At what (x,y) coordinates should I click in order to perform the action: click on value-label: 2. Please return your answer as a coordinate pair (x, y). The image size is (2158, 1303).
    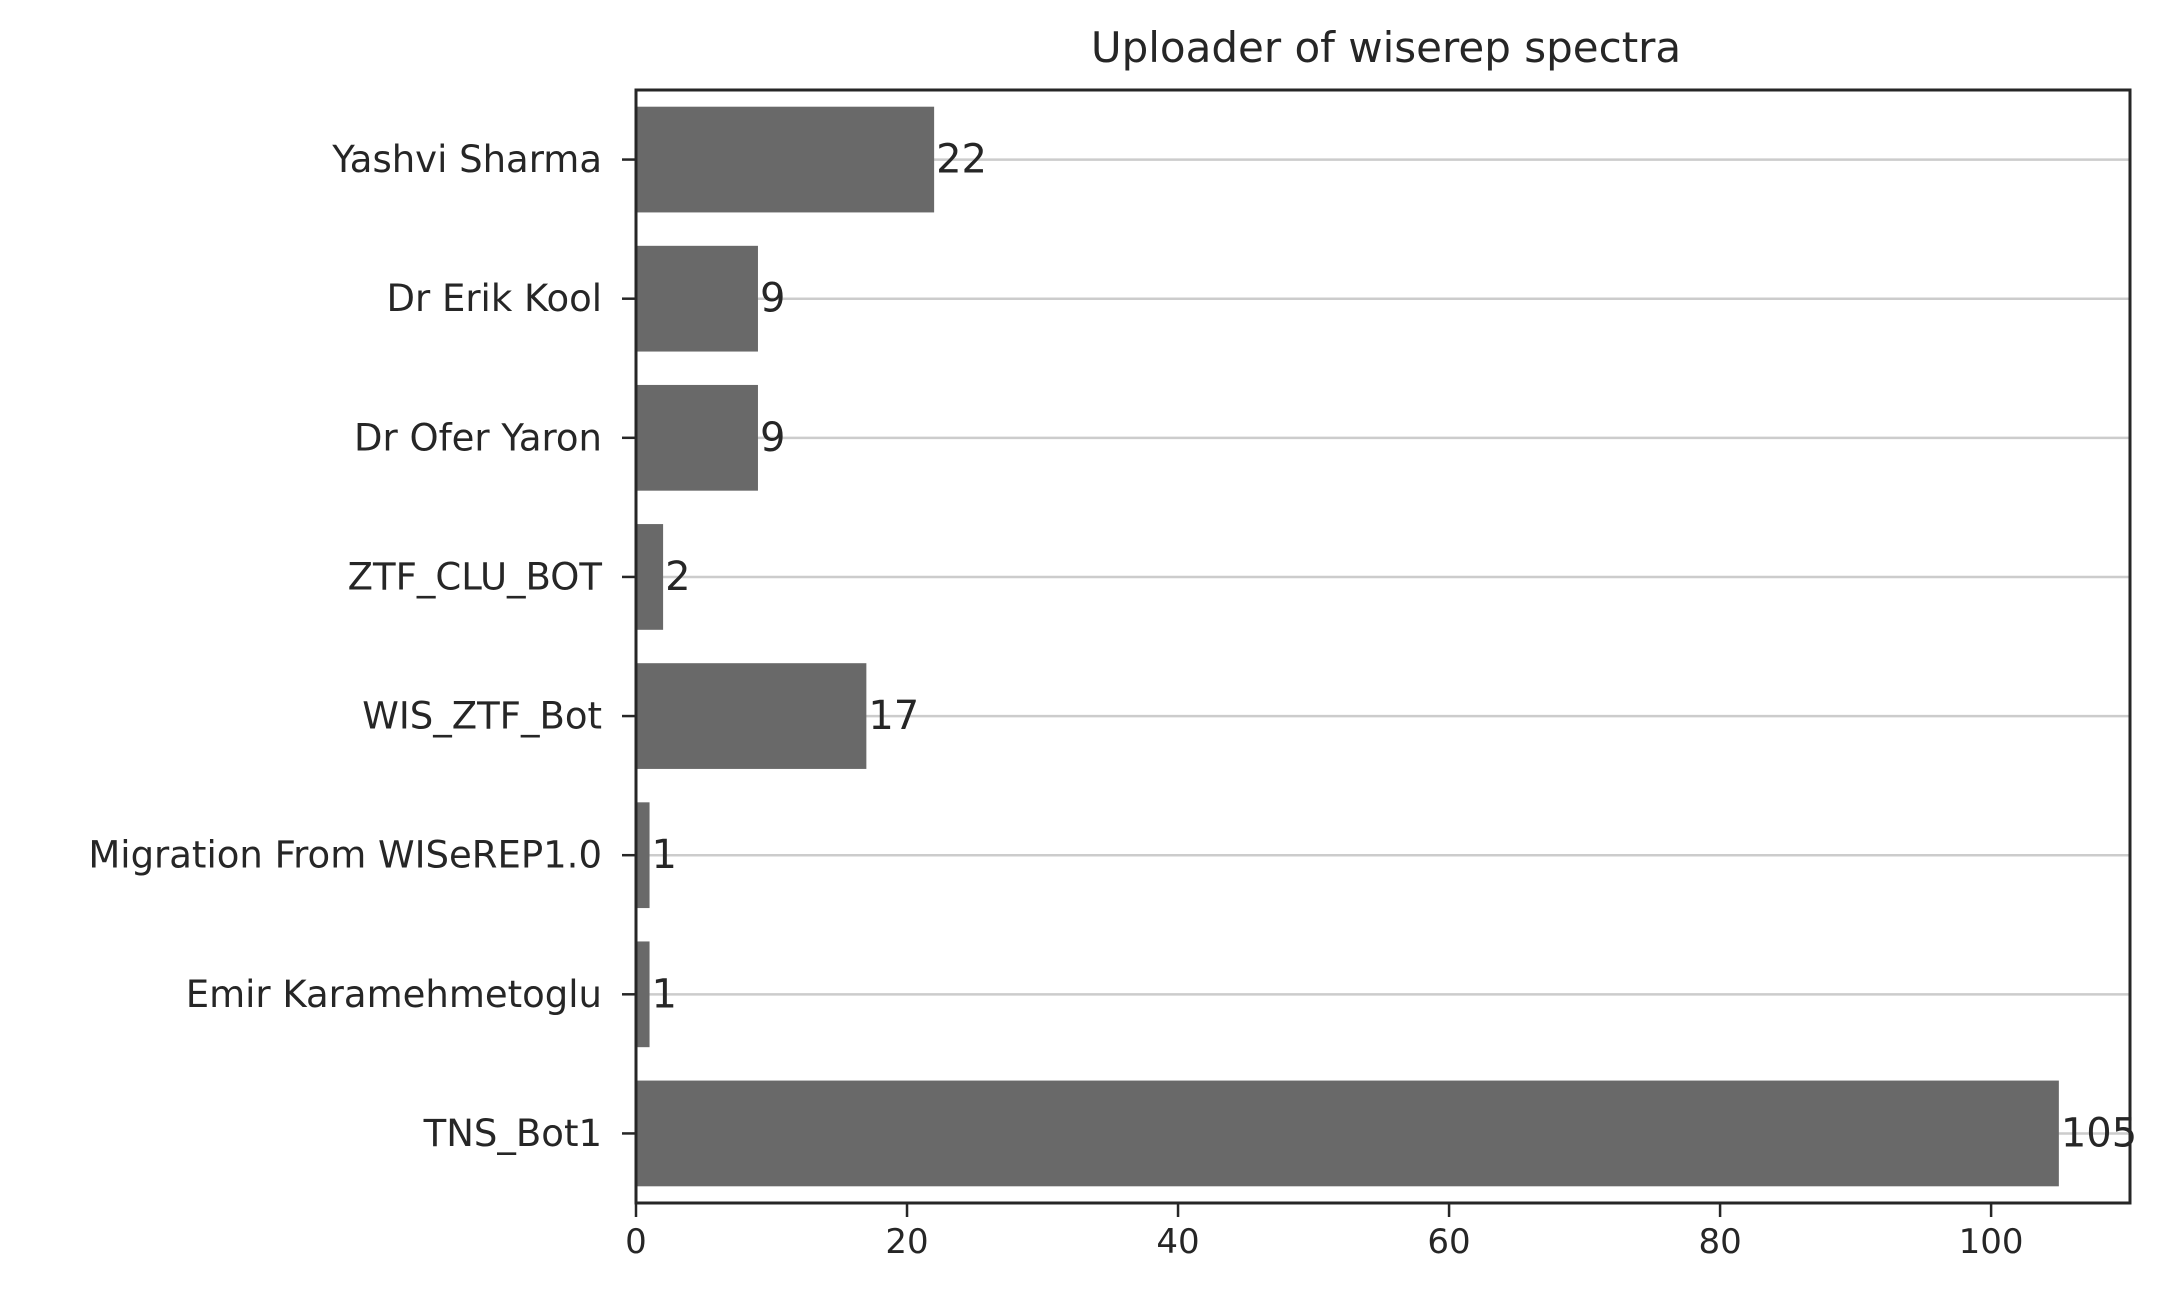
    Looking at the image, I should click on (677, 577).